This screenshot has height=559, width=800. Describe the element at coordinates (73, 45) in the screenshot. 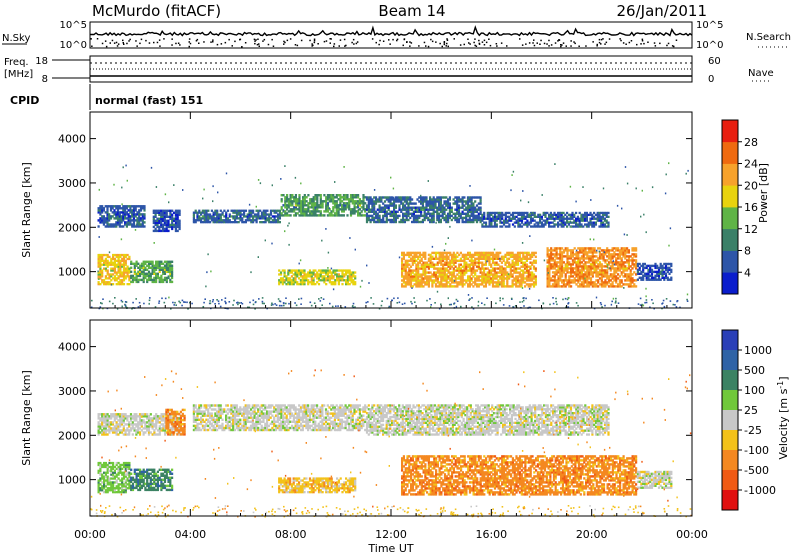

I see `noise-left-tick-bottom: 10^0` at that location.